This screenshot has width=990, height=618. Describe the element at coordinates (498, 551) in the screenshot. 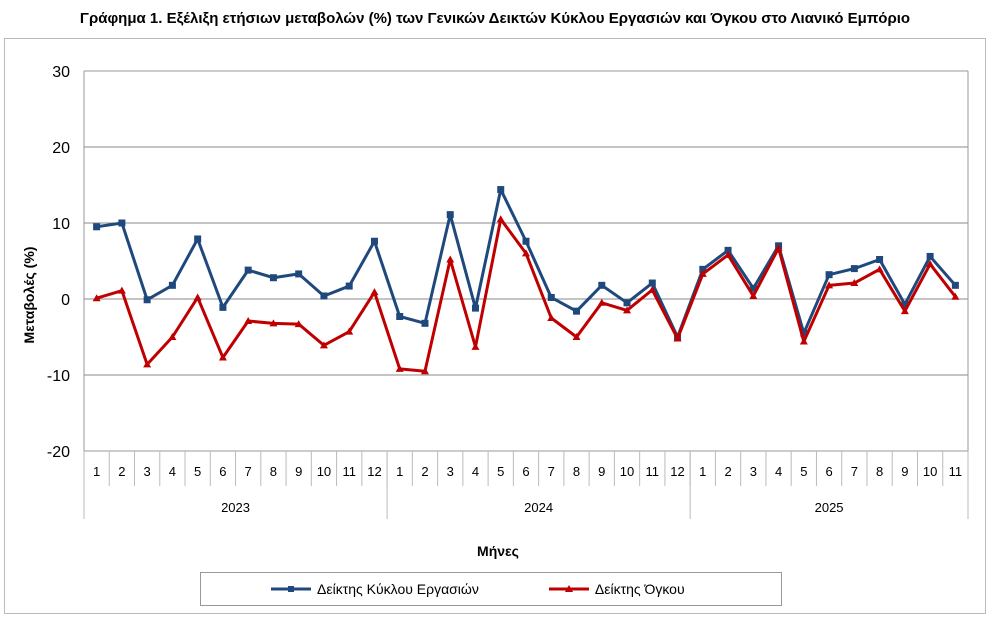

I see `x-axis-title: Μήνες` at that location.